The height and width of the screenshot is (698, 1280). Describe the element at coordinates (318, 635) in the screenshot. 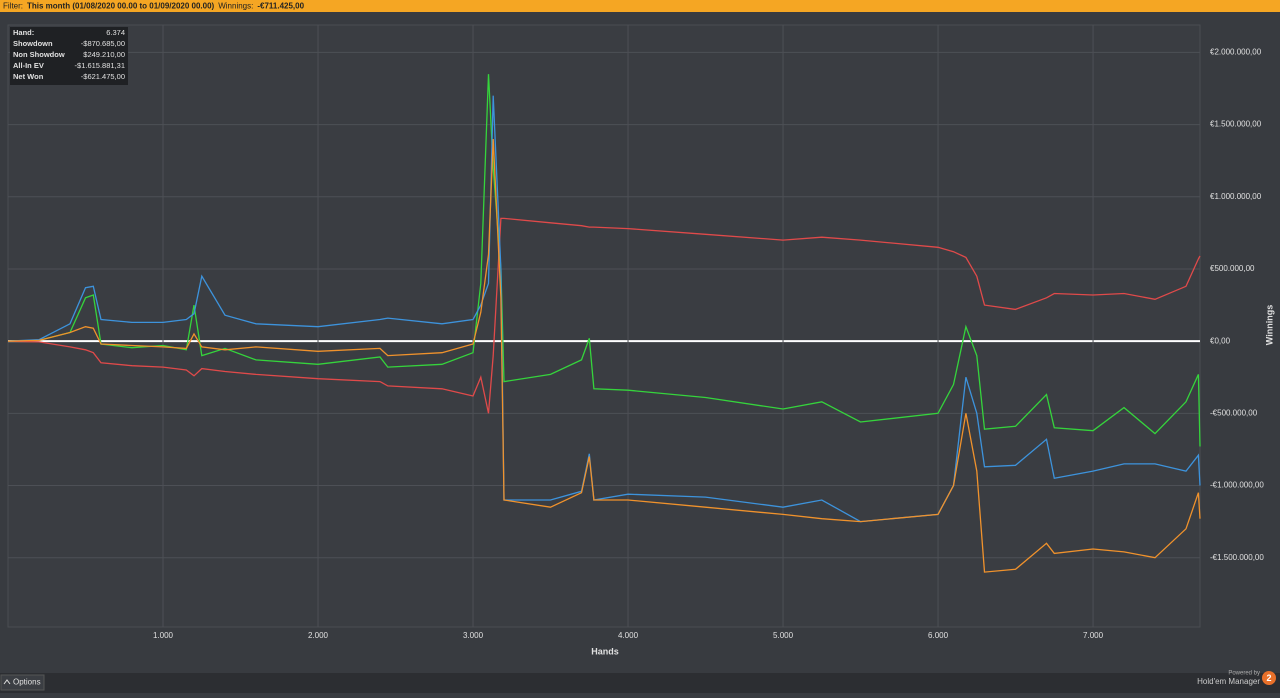

I see `x-tick-label: 2.000` at that location.